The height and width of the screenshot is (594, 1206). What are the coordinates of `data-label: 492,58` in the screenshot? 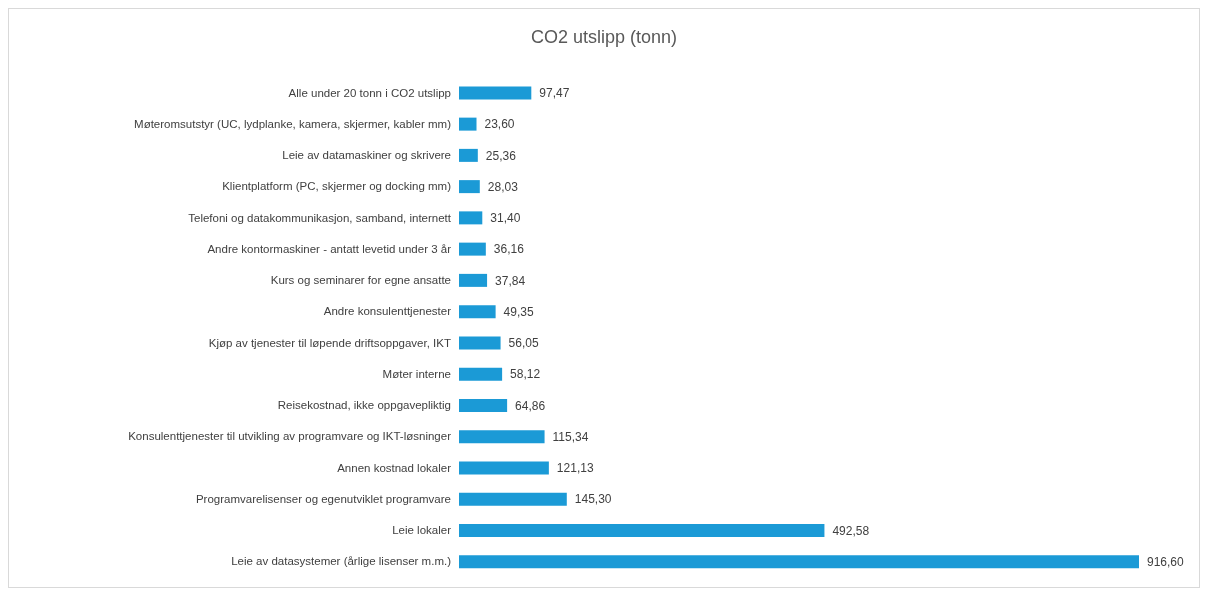 It's located at (851, 530).